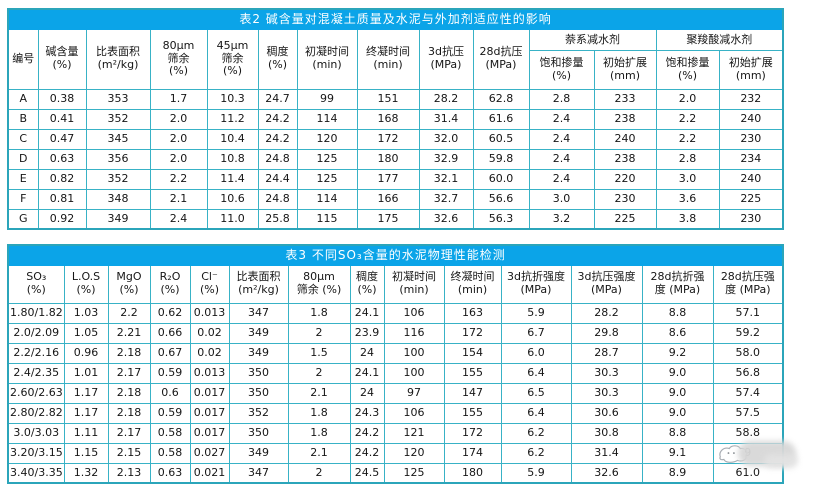  Describe the element at coordinates (129, 353) in the screenshot. I see `table-cell: 2.18` at that location.